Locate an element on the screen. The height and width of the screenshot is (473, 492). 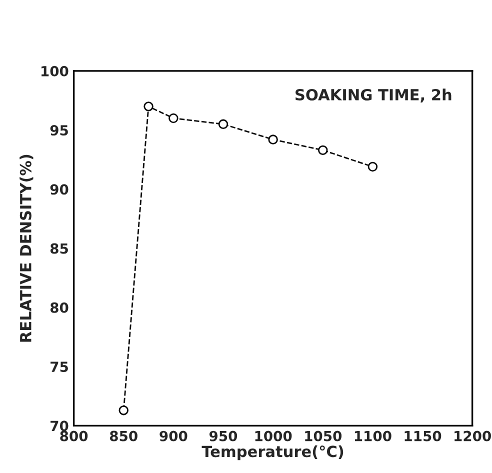
y-tick-label: 95 is located at coordinates (59, 130).